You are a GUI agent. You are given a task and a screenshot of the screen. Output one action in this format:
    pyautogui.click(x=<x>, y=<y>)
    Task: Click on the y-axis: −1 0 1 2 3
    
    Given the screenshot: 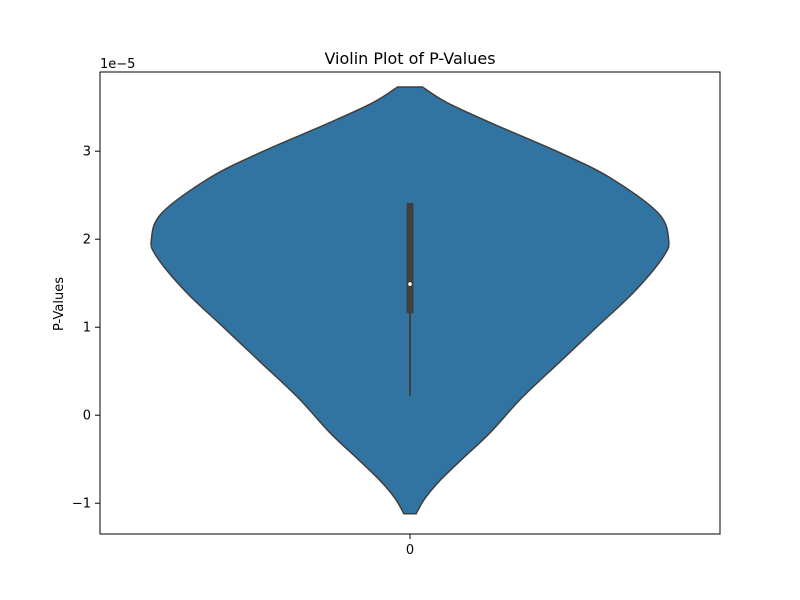 What is the action you would take?
    pyautogui.click(x=86, y=328)
    